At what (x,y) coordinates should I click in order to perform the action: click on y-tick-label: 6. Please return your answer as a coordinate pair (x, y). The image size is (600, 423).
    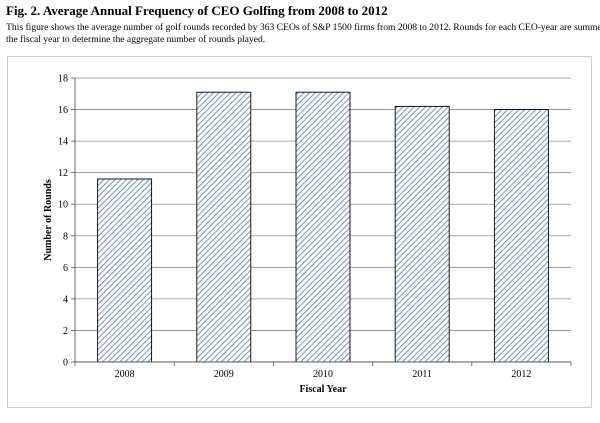
    Looking at the image, I should click on (65, 268).